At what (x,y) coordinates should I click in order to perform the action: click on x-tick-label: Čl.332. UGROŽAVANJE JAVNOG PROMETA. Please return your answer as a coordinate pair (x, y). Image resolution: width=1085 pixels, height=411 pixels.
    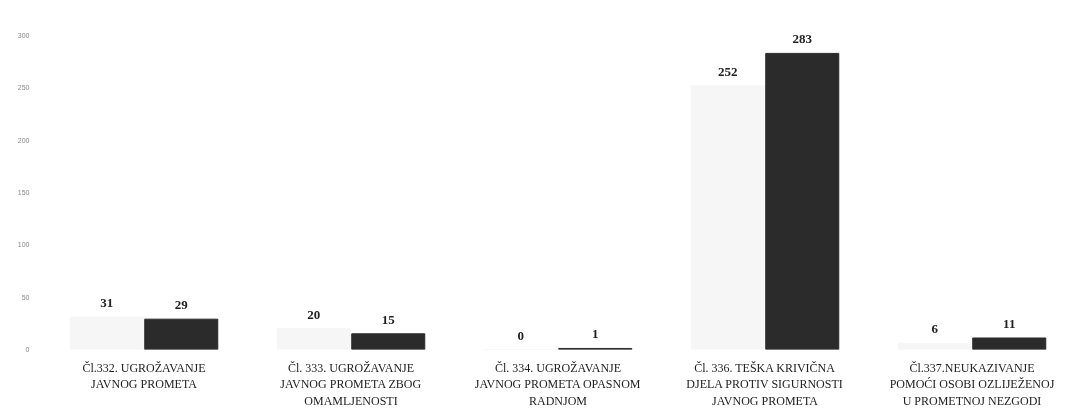
    Looking at the image, I should click on (144, 376).